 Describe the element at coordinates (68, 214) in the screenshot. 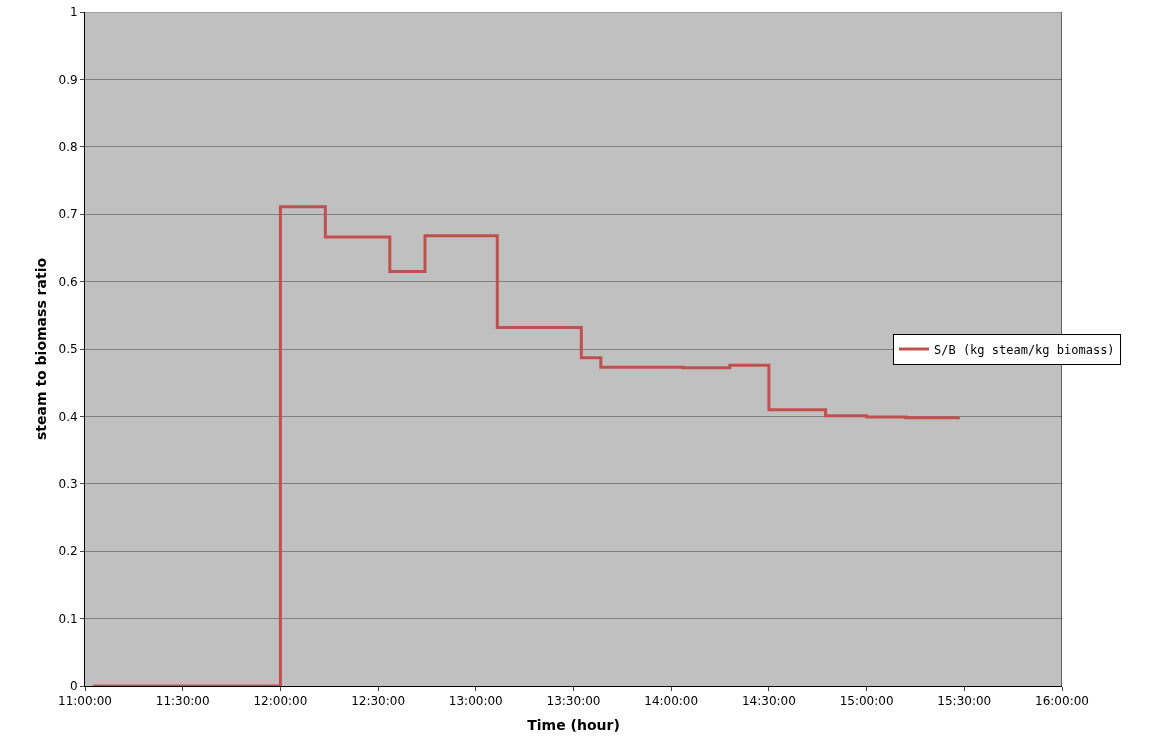

I see `y-tick-label: 0.7` at that location.